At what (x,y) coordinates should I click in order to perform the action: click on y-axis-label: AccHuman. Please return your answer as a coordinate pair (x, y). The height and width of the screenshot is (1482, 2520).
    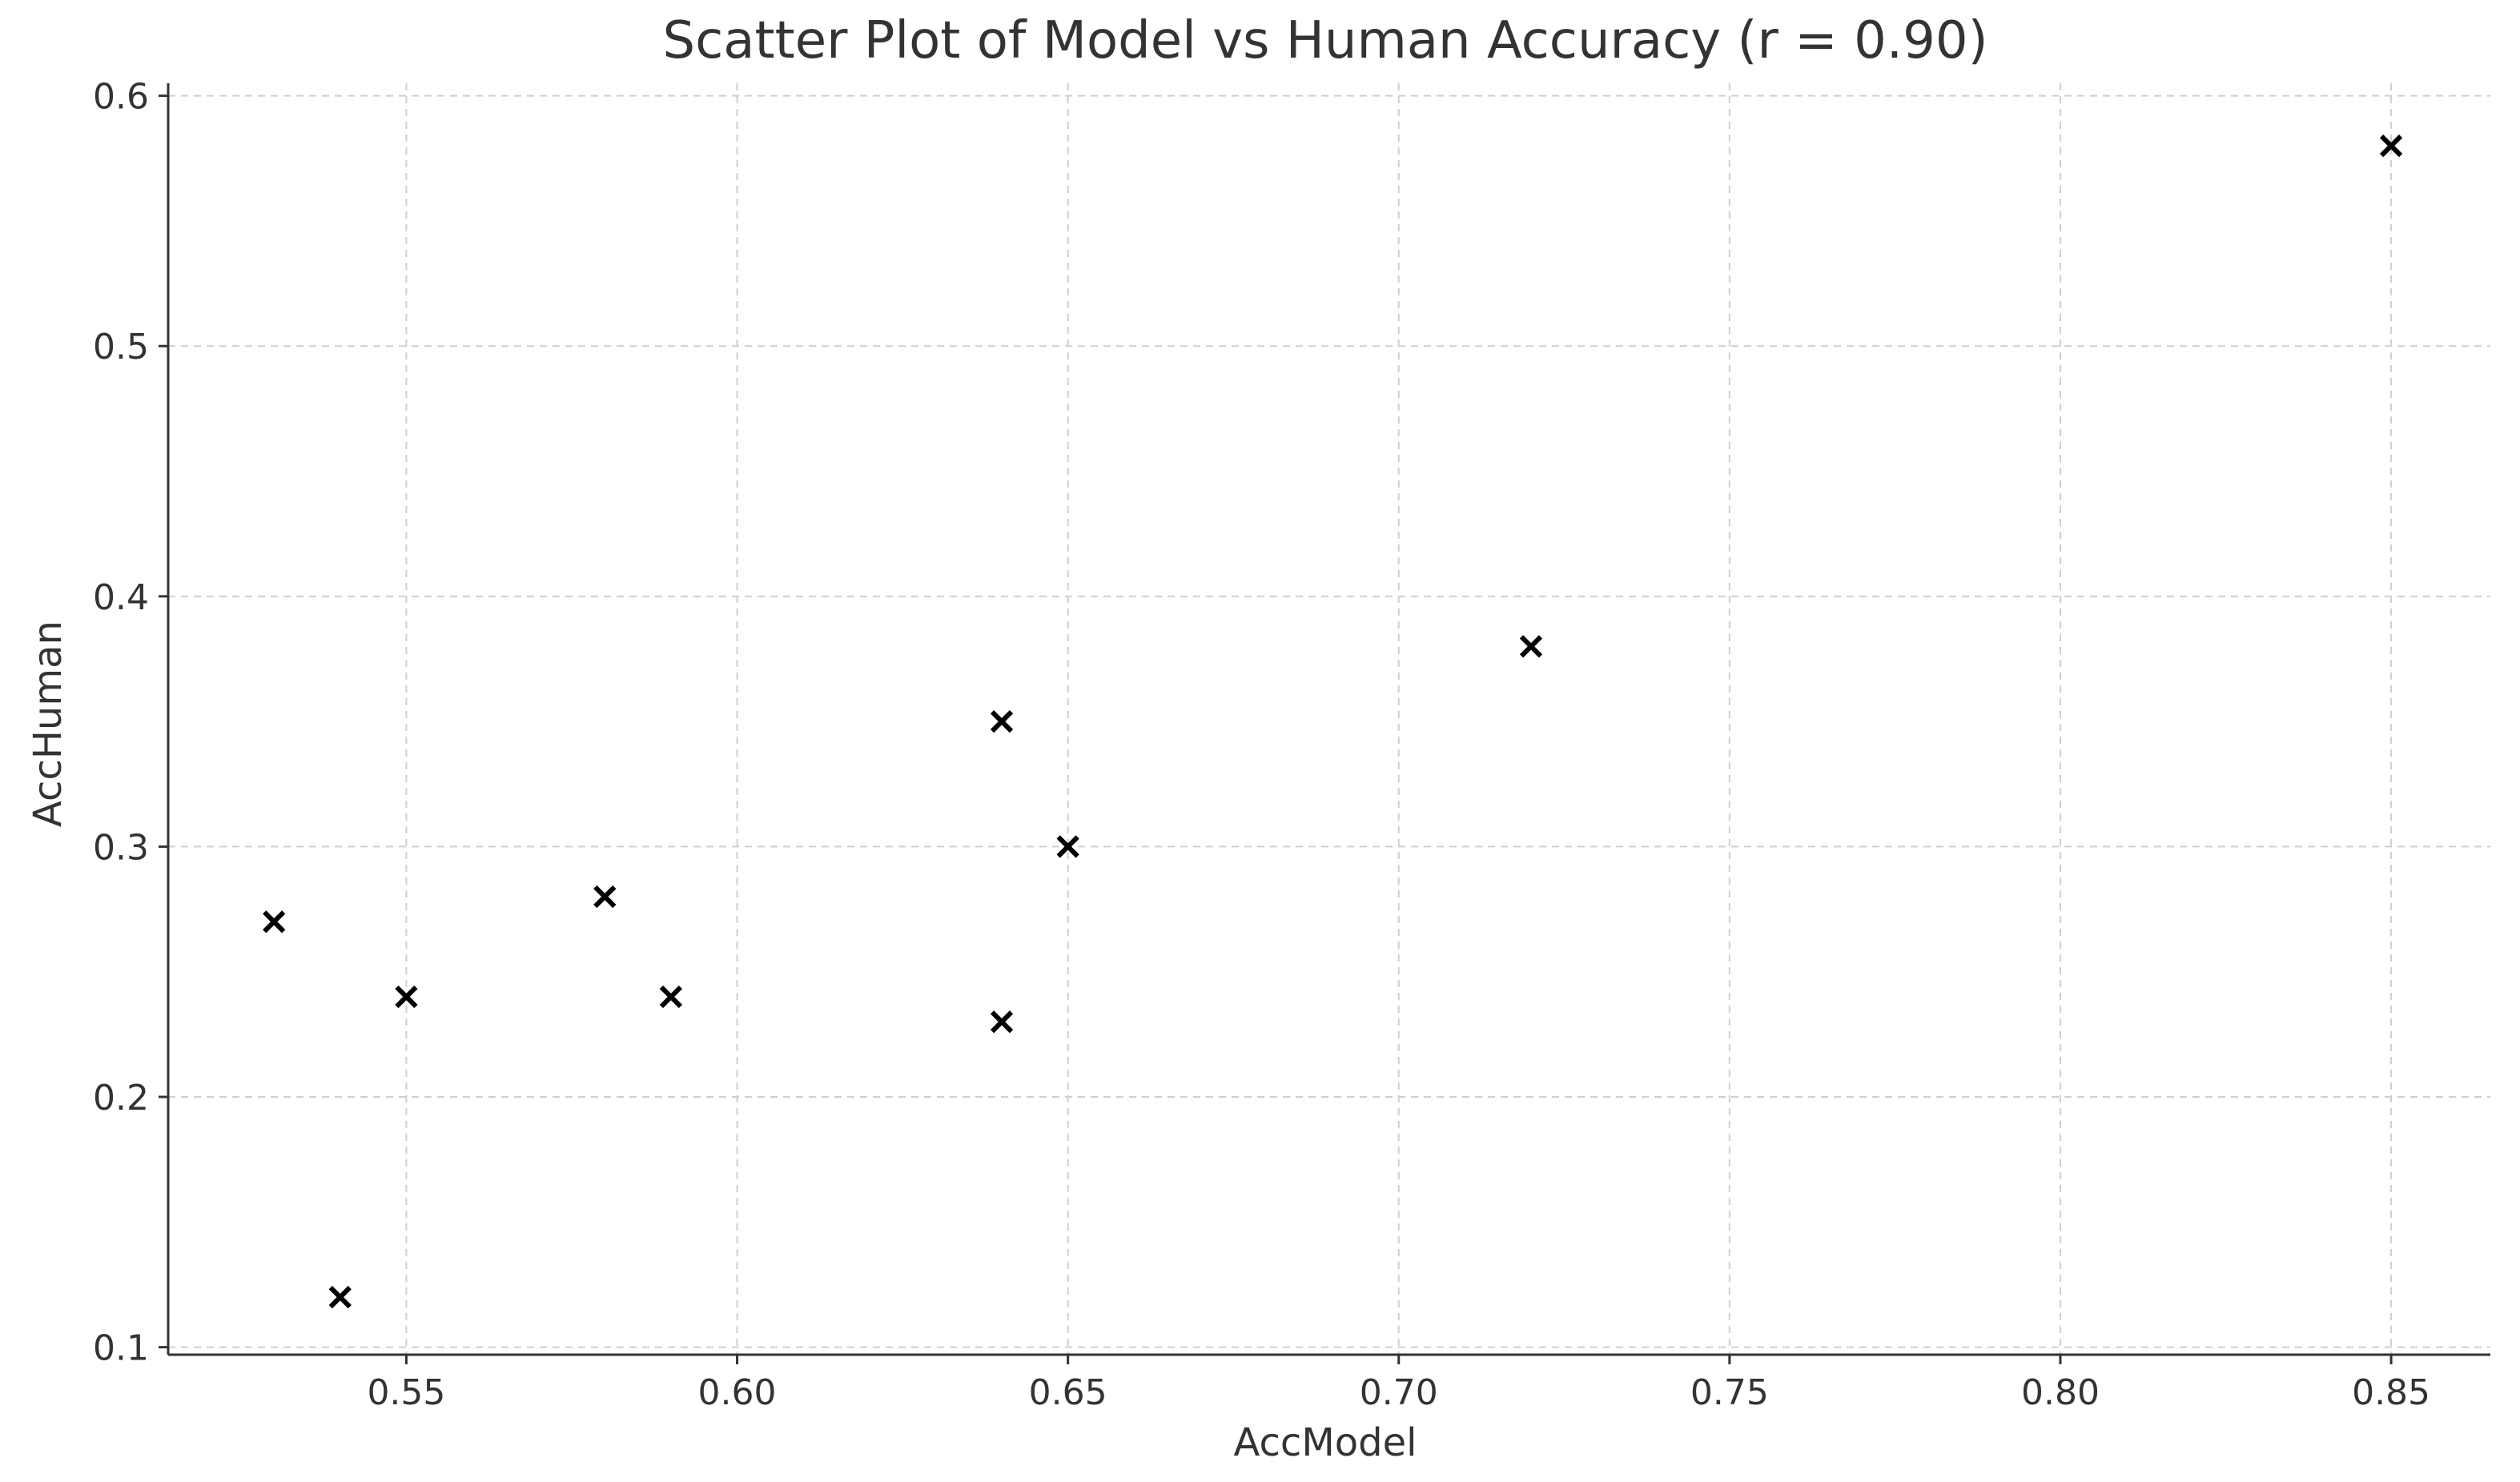
    Looking at the image, I should click on (48, 724).